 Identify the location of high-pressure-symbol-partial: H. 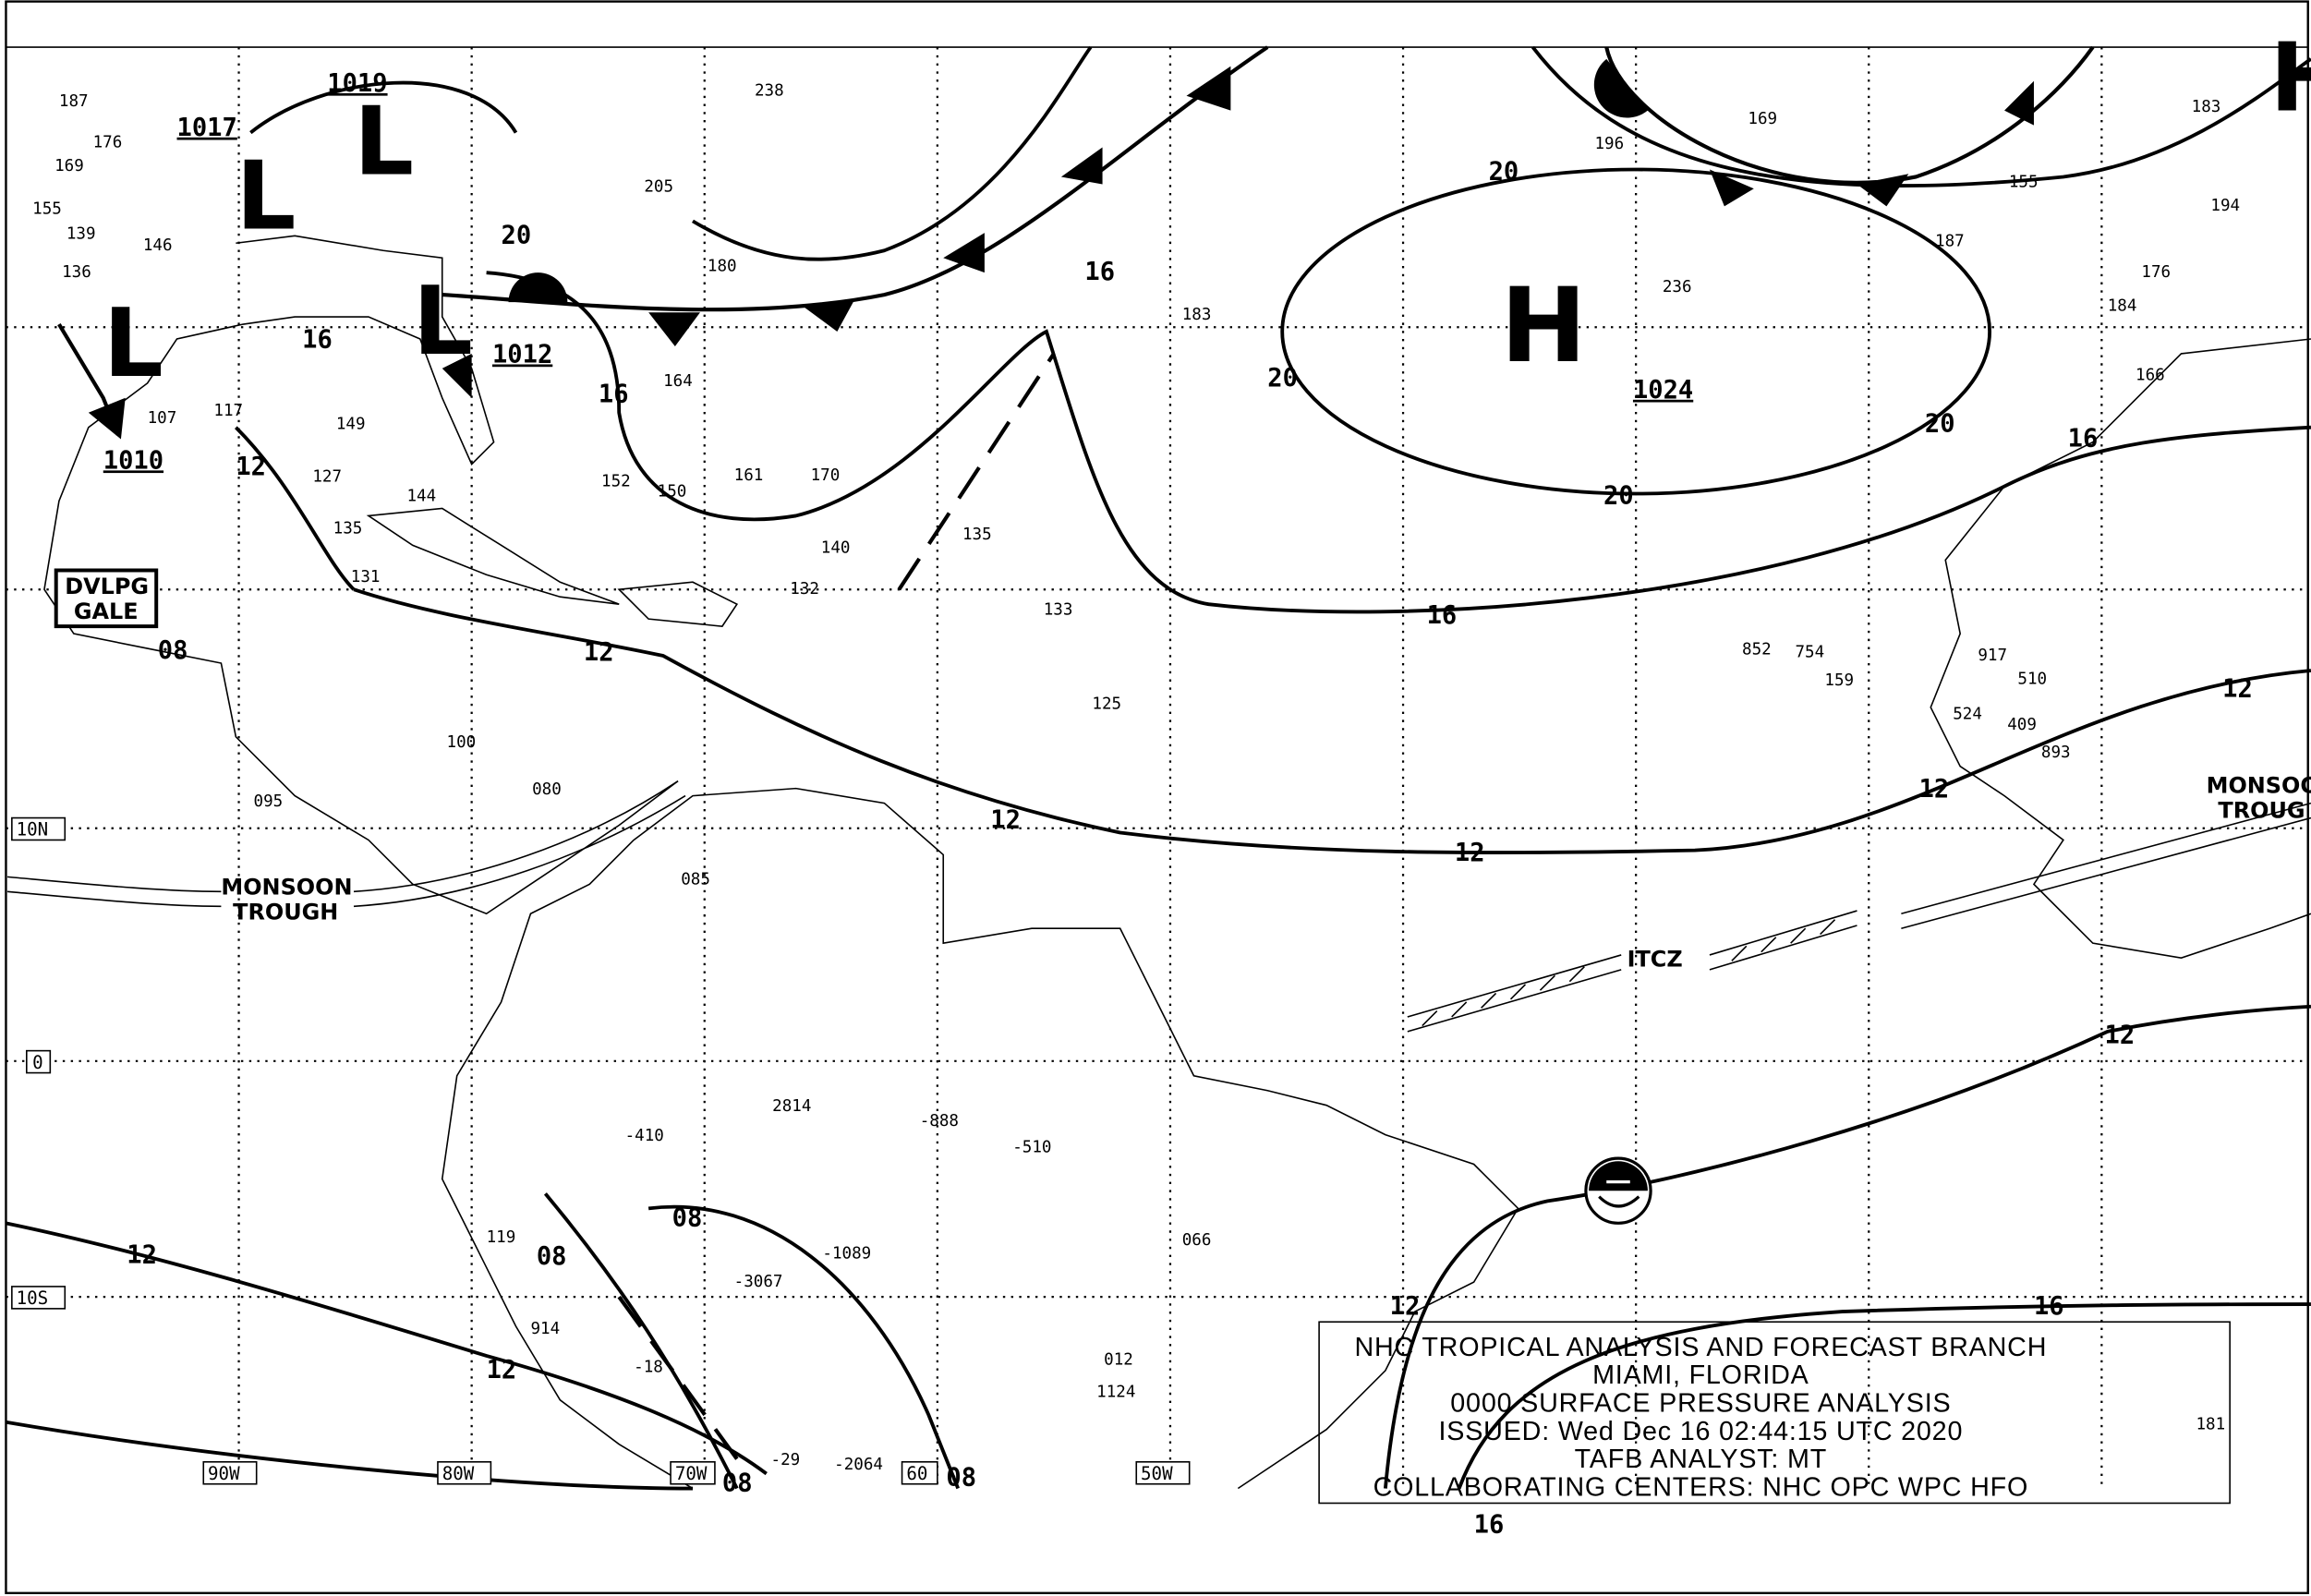
(2290, 79).